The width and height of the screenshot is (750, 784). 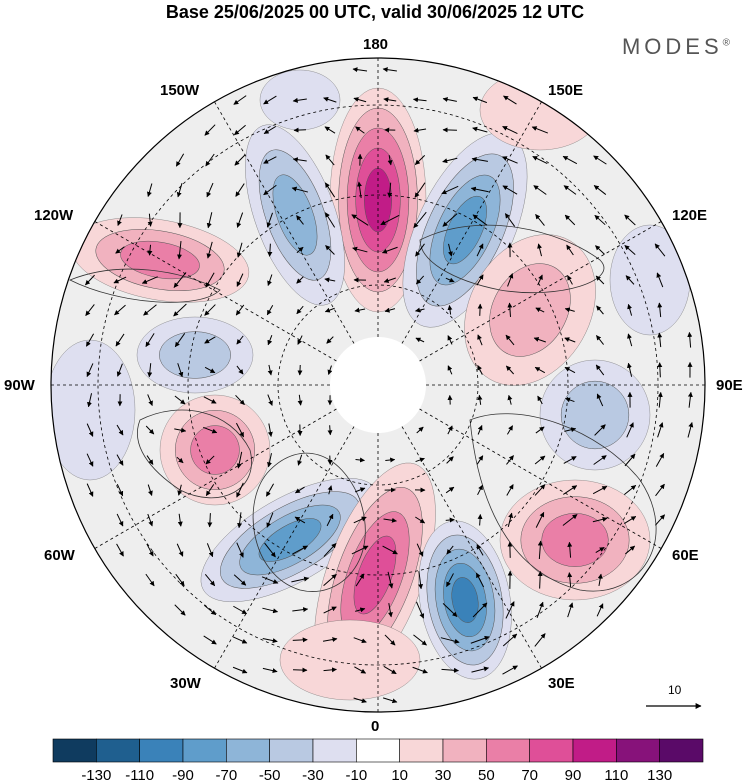 I want to click on reference-vector-label: 10, so click(x=674, y=690).